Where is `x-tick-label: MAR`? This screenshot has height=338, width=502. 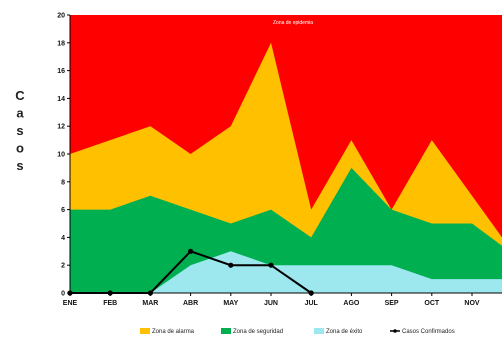
x-tick-label: MAR is located at coordinates (150, 303).